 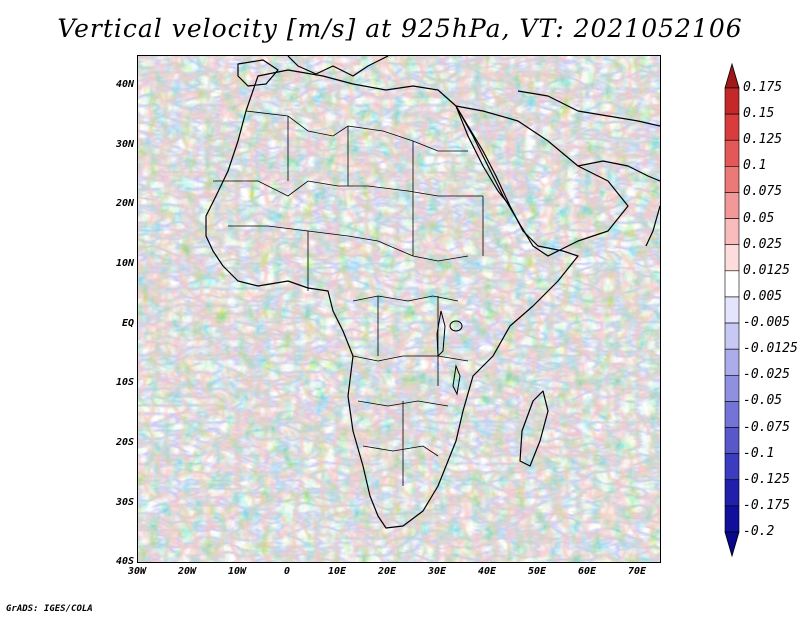 What do you see at coordinates (237, 571) in the screenshot?
I see `lon-label-10w: 10W` at bounding box center [237, 571].